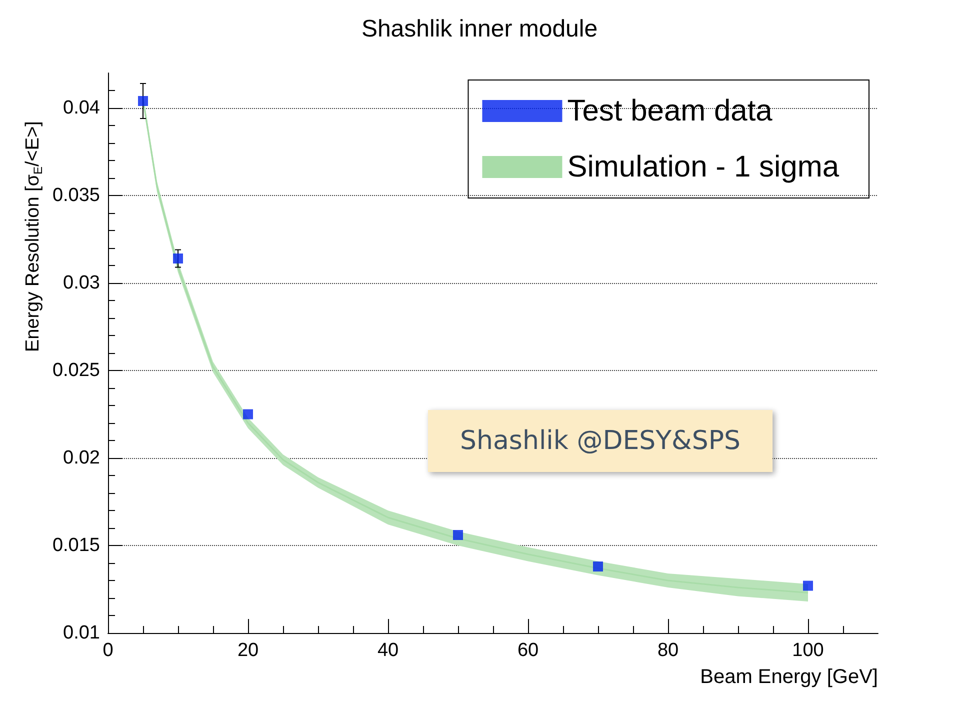  I want to click on y-tick-label: 0.025, so click(76, 370).